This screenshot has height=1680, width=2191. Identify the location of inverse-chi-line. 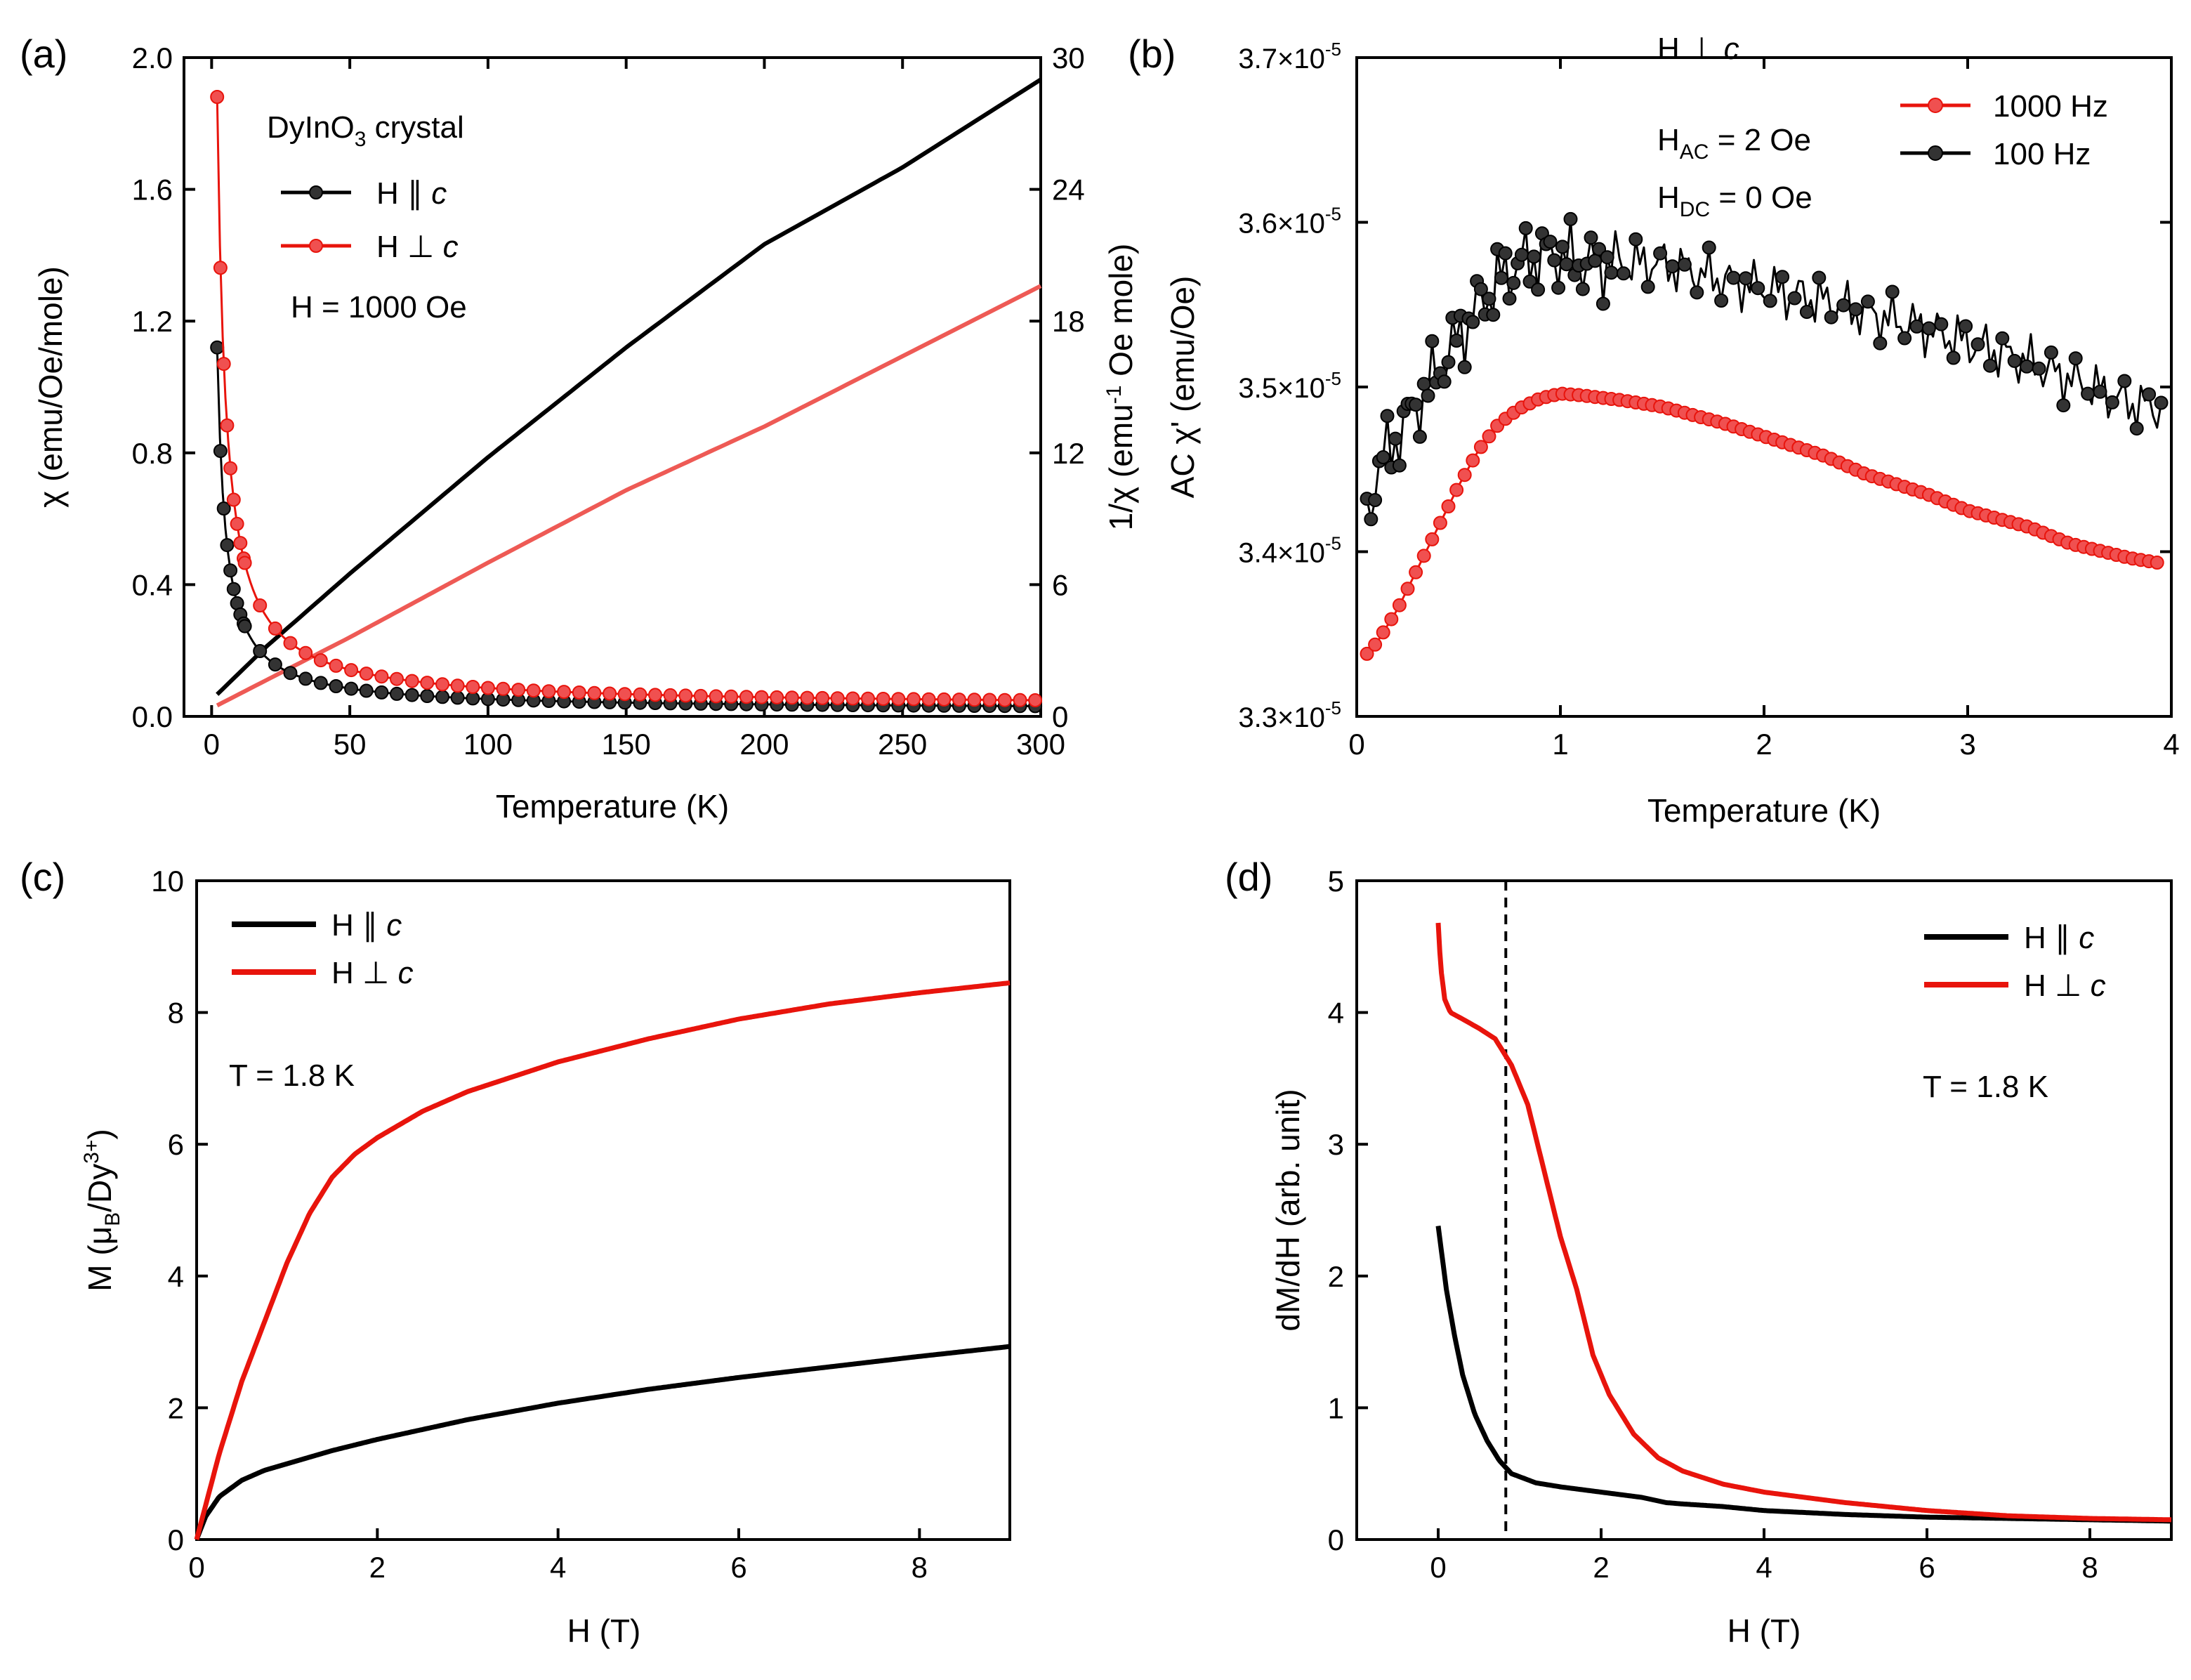
(629, 496).